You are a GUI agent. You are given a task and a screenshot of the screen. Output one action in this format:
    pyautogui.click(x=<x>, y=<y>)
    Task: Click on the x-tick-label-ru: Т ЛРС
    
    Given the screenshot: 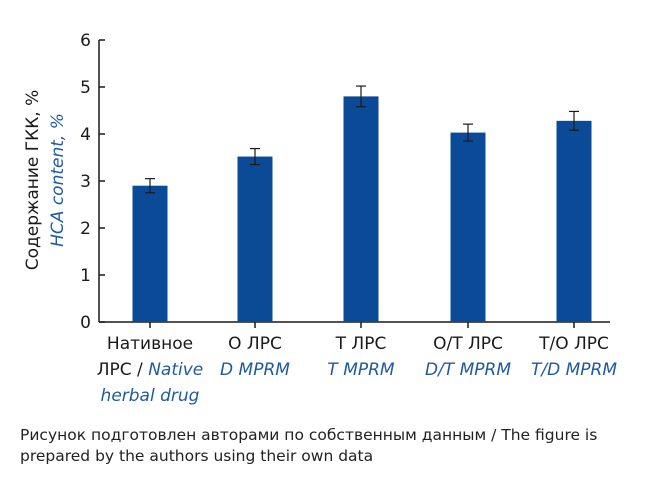 What is the action you would take?
    pyautogui.click(x=361, y=344)
    